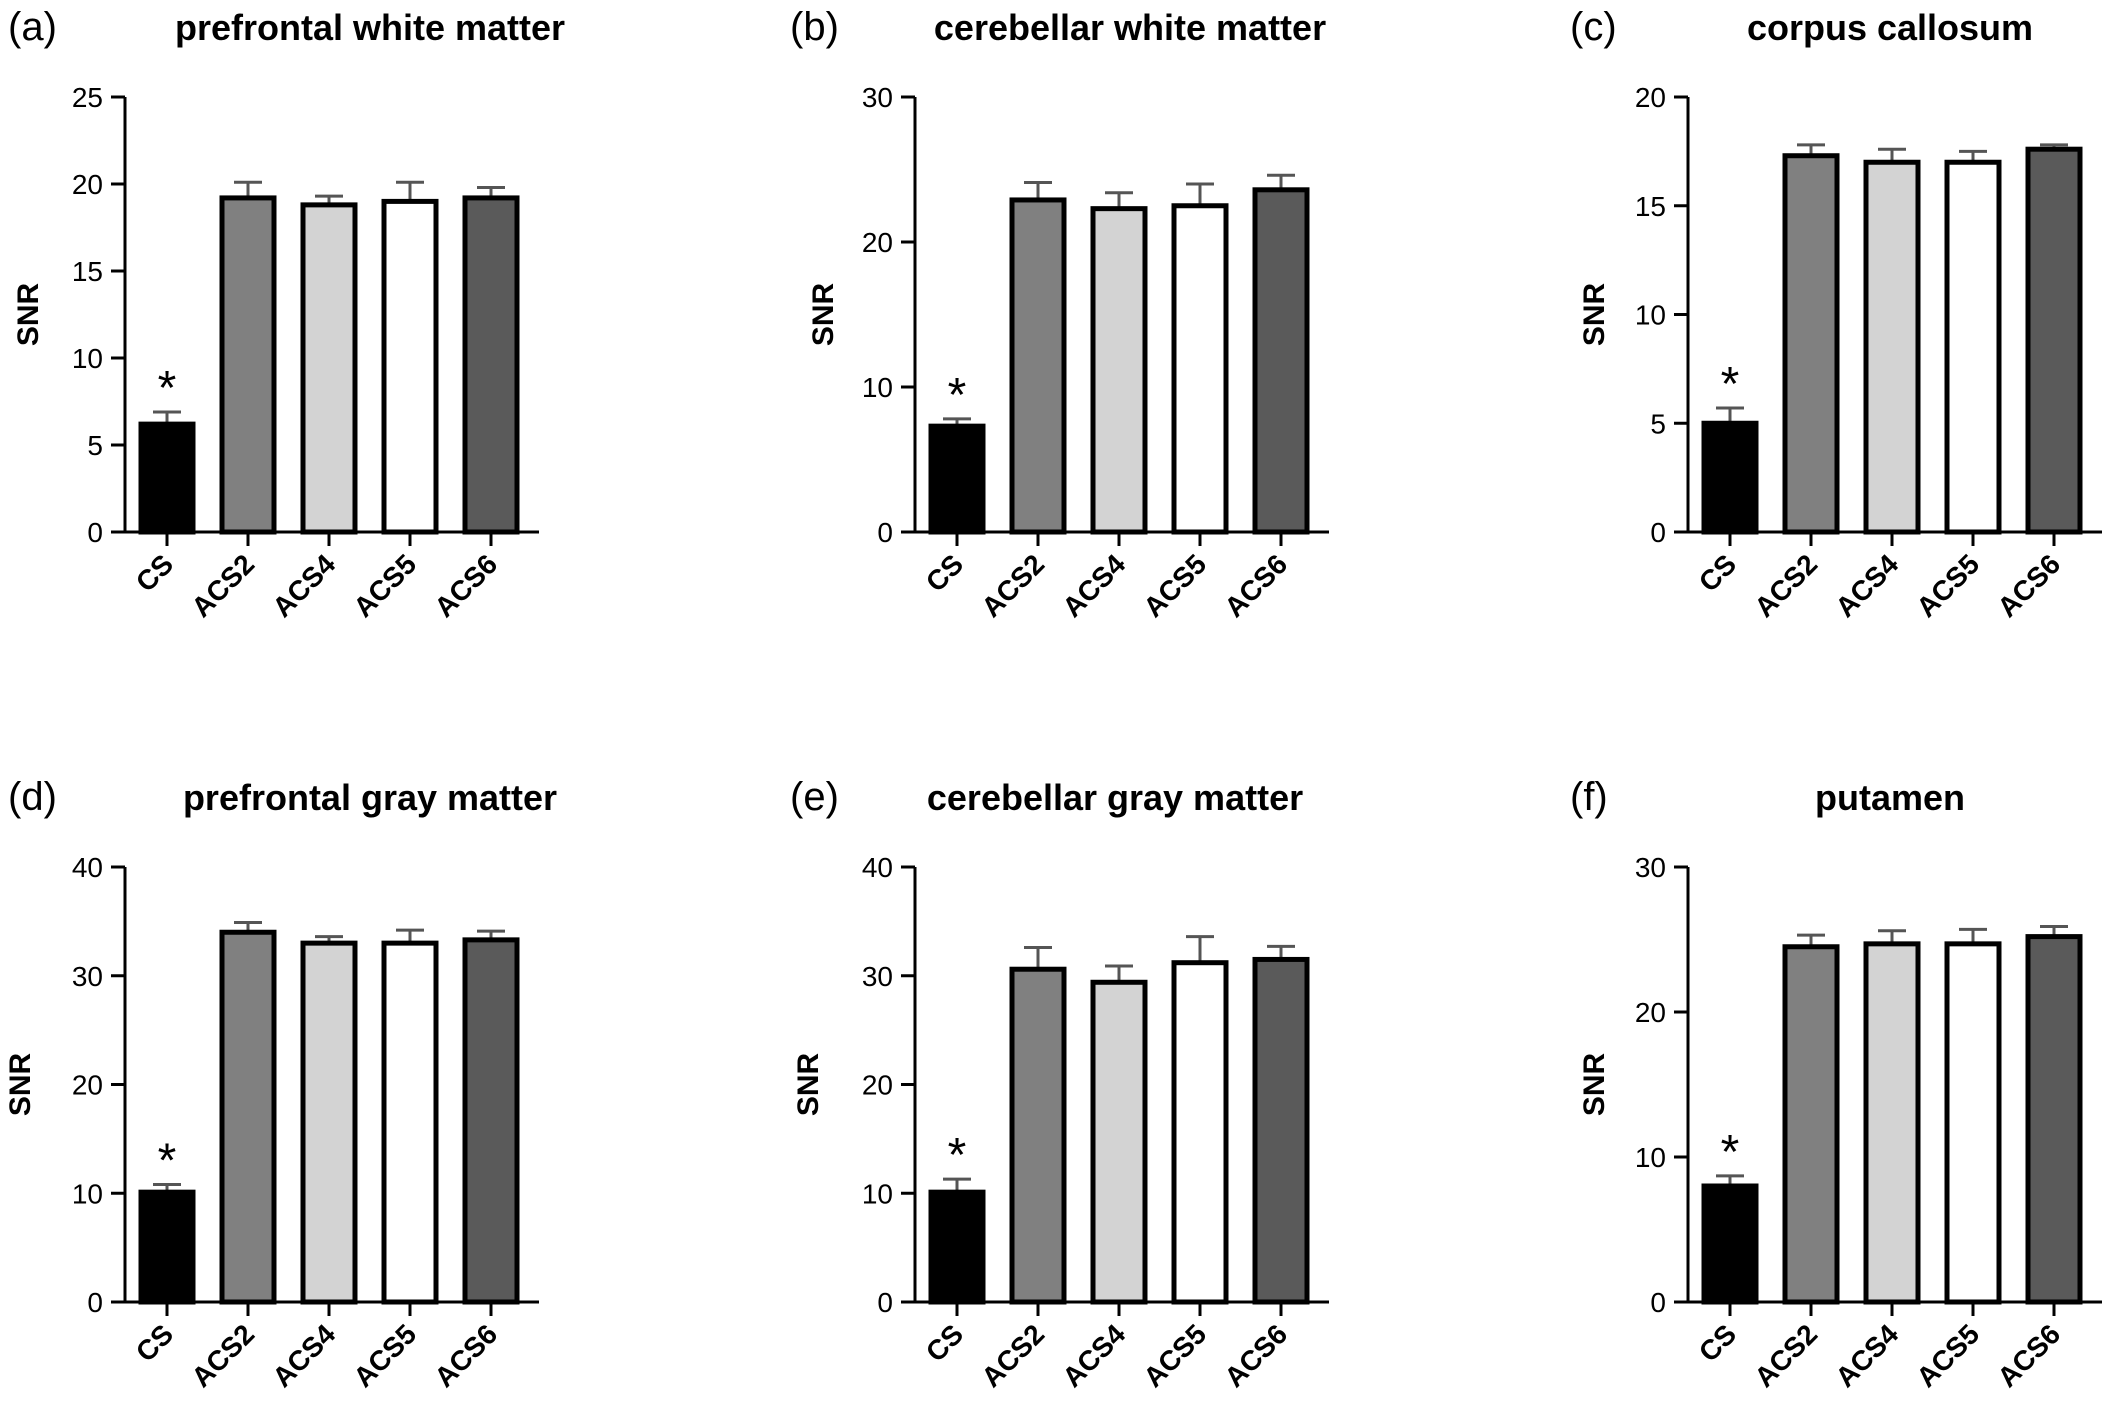  Describe the element at coordinates (814, 27) in the screenshot. I see `panel-label: (b)` at that location.